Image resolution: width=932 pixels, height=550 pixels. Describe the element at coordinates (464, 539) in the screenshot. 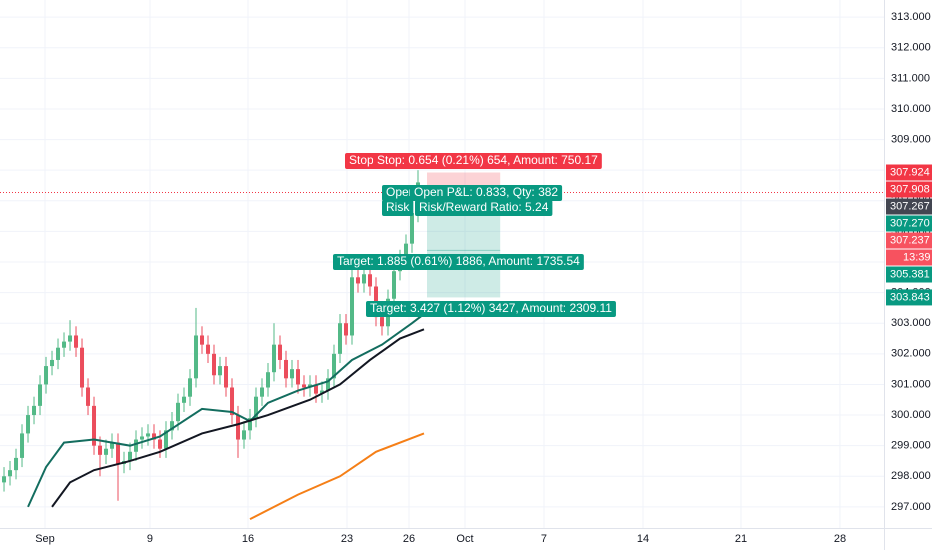

I see `x-tick-label: Oct` at that location.